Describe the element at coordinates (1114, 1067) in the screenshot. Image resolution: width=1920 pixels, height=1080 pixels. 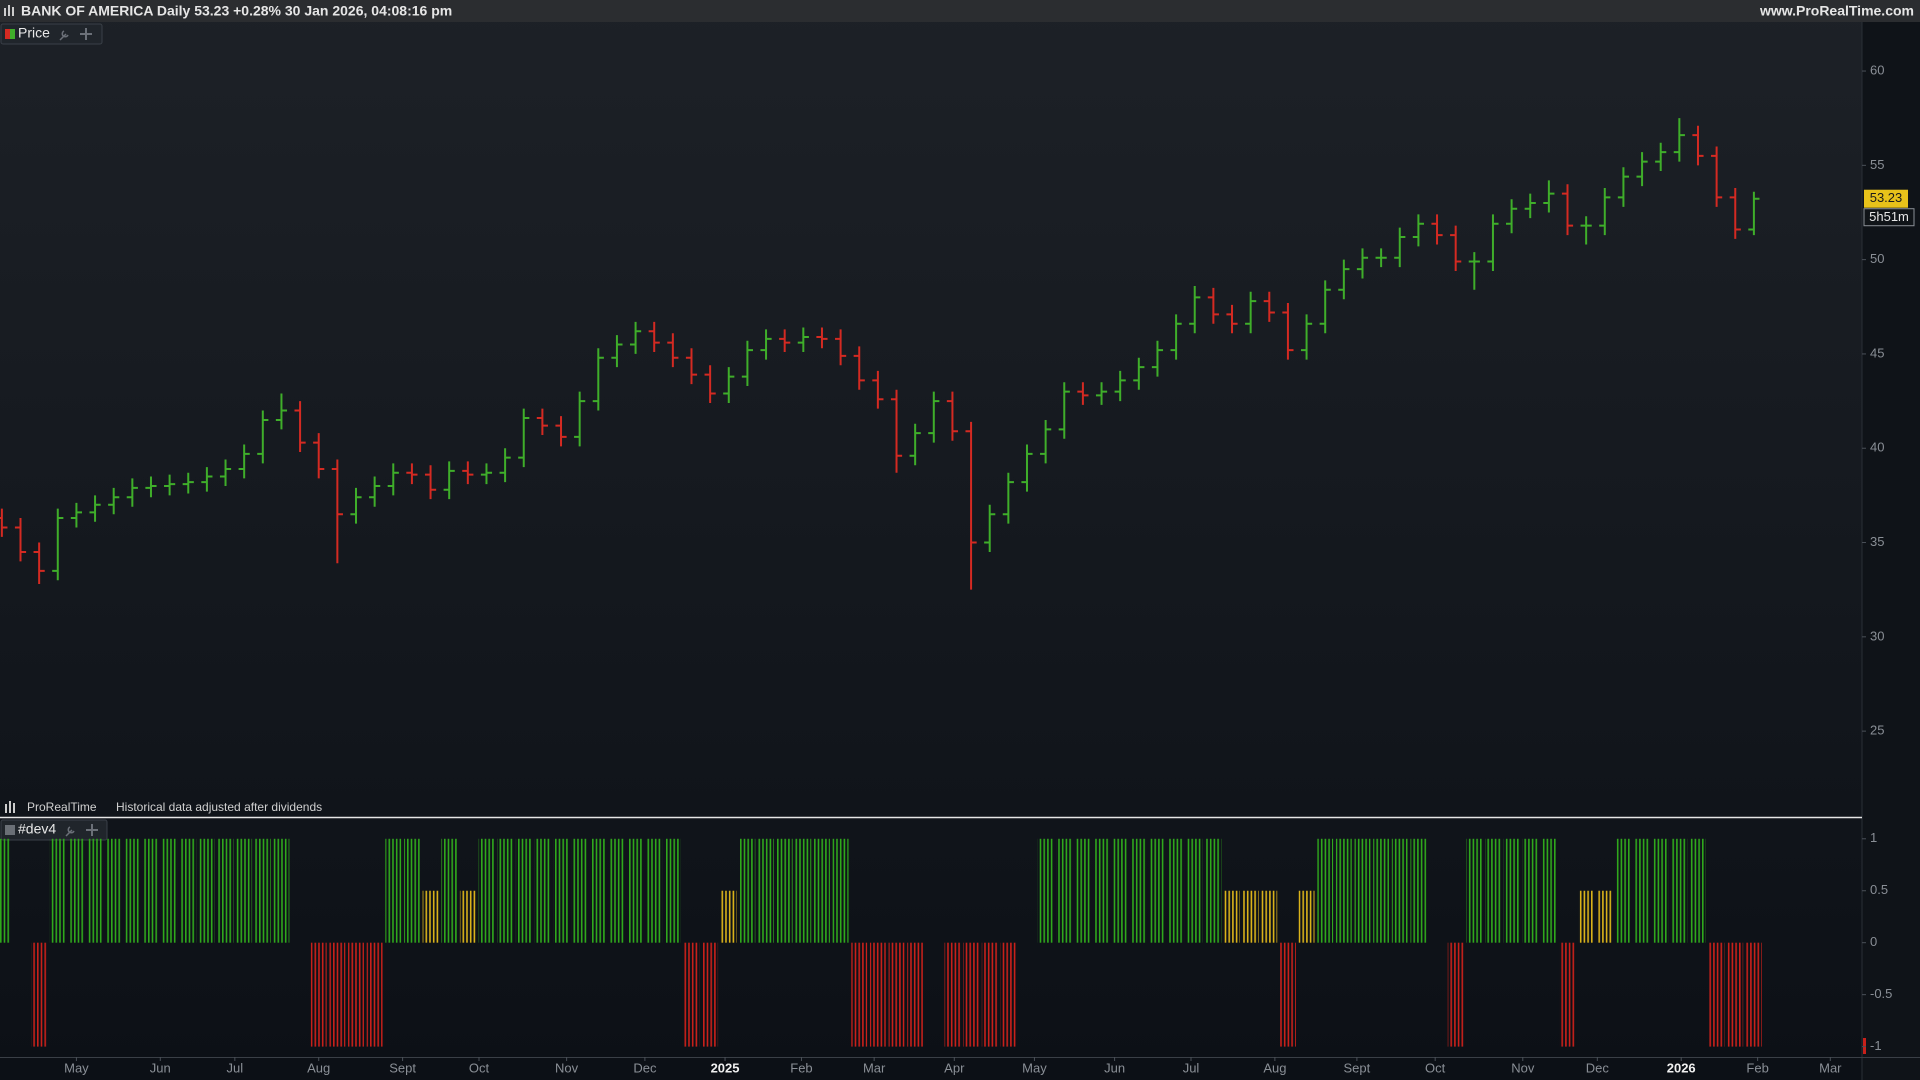
I see `x-tick-label: Jun` at that location.